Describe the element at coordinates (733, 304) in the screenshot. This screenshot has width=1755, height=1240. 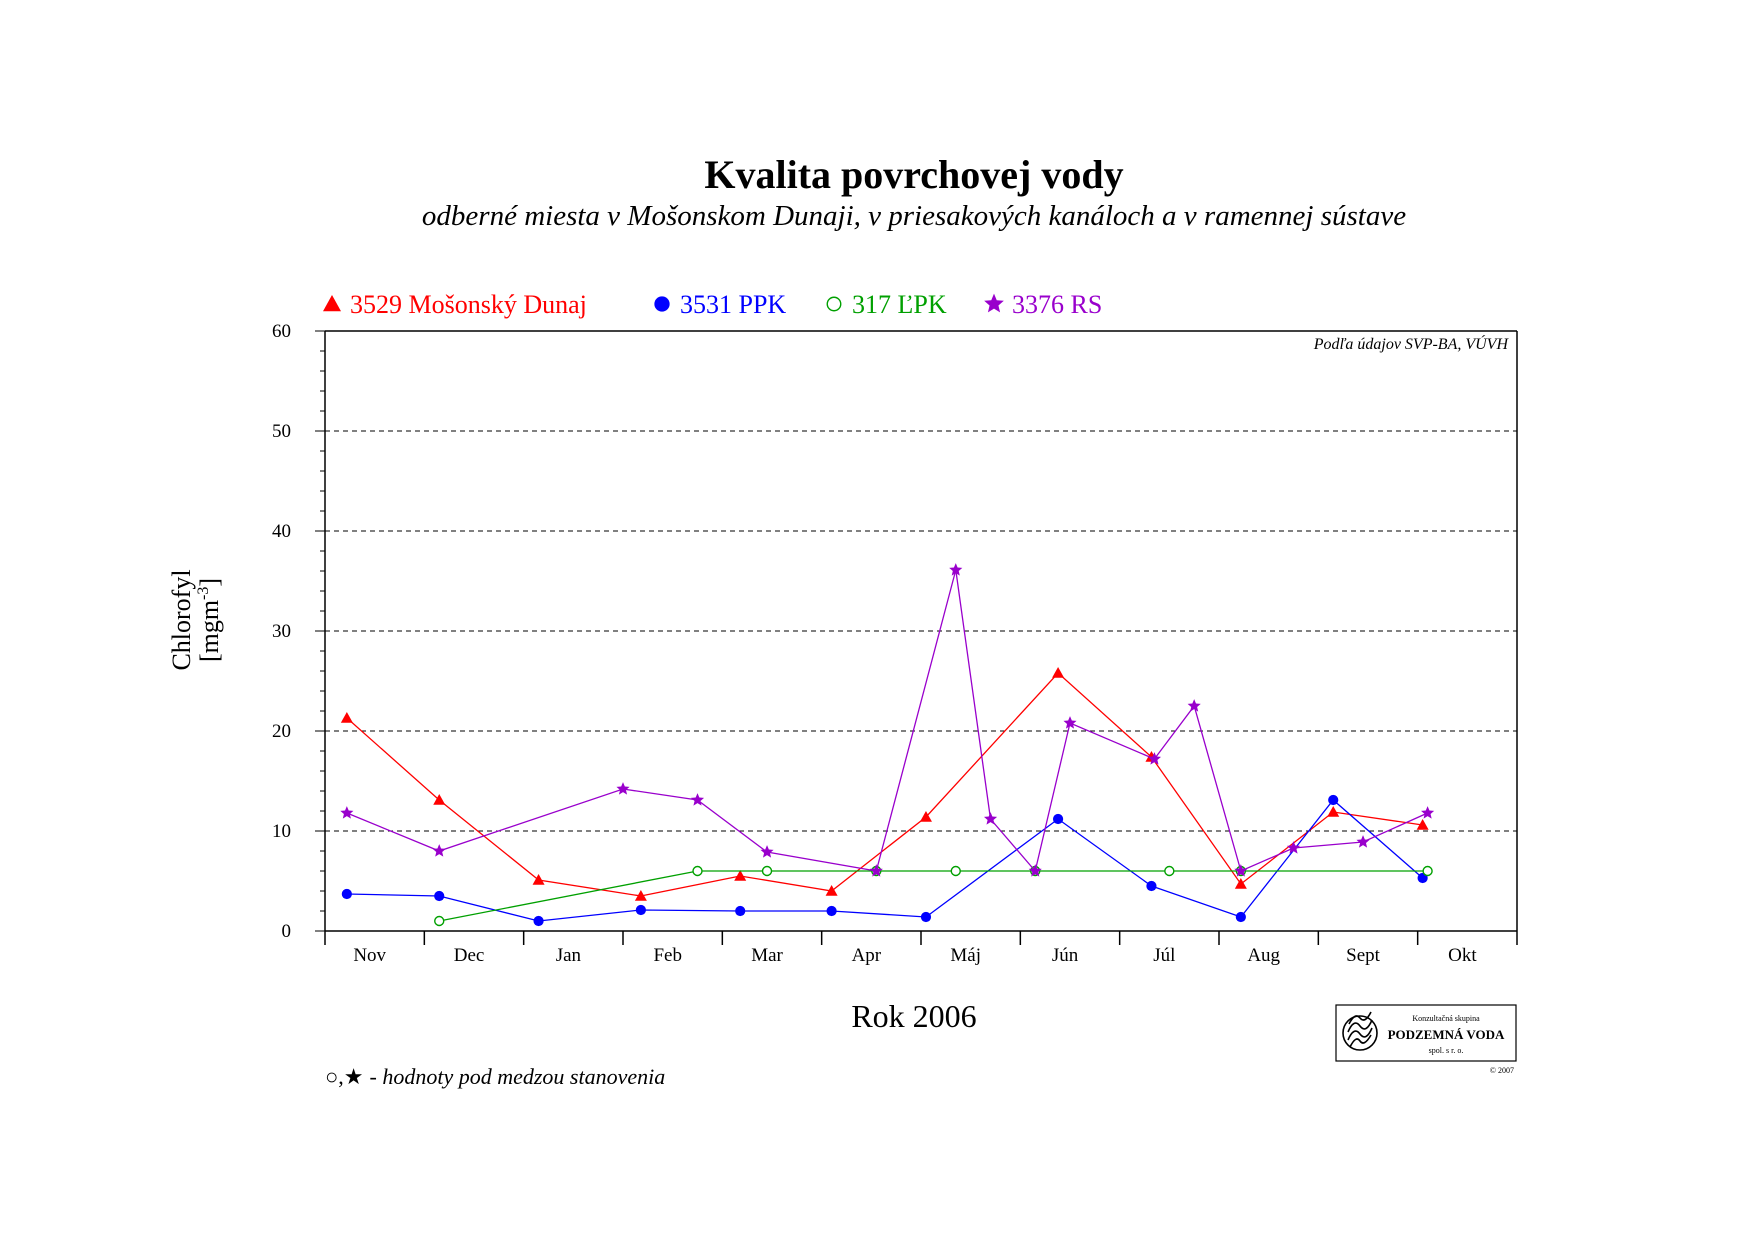
I see `legend-label: 3531 PPK` at that location.